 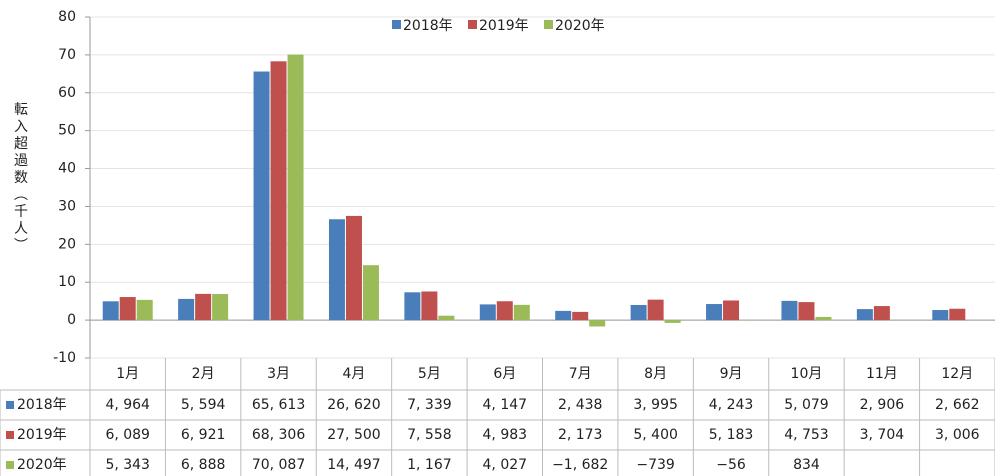 What do you see at coordinates (67, 131) in the screenshot?
I see `y-tick-label: 50` at bounding box center [67, 131].